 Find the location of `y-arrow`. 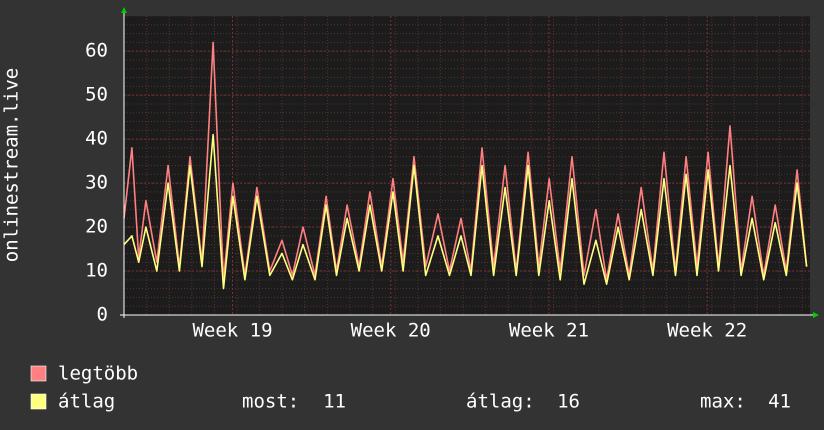

y-arrow is located at coordinates (124, 10).